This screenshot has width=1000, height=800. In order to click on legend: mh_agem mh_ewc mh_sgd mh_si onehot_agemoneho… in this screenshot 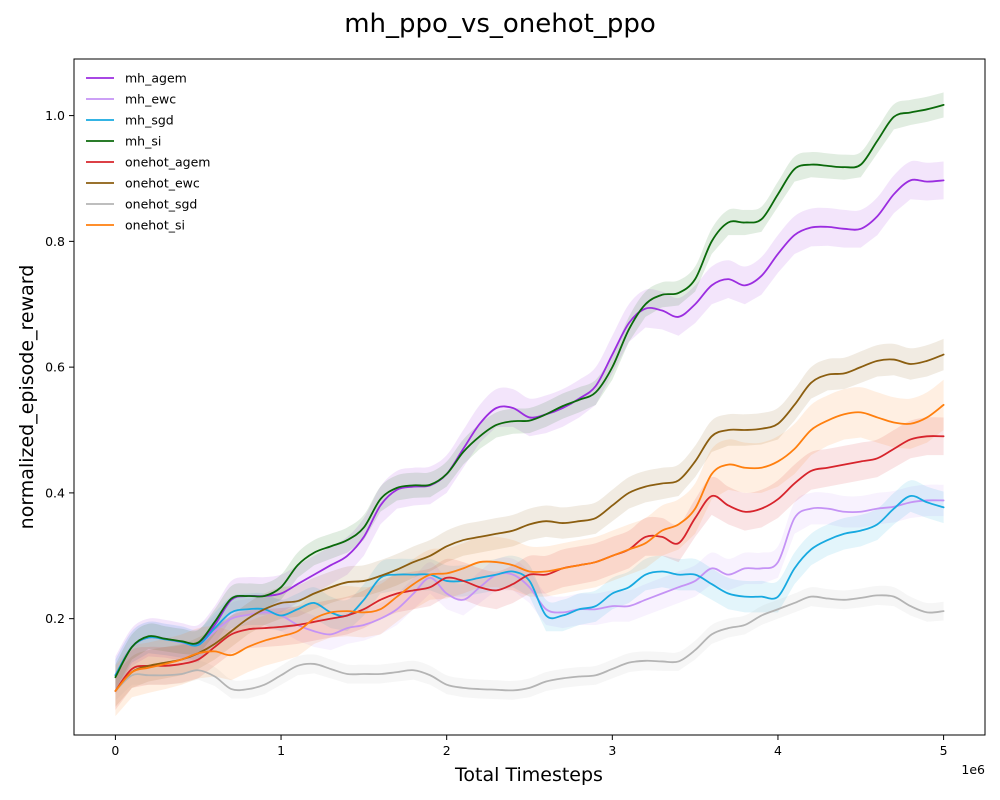, I will do `click(148, 152)`.